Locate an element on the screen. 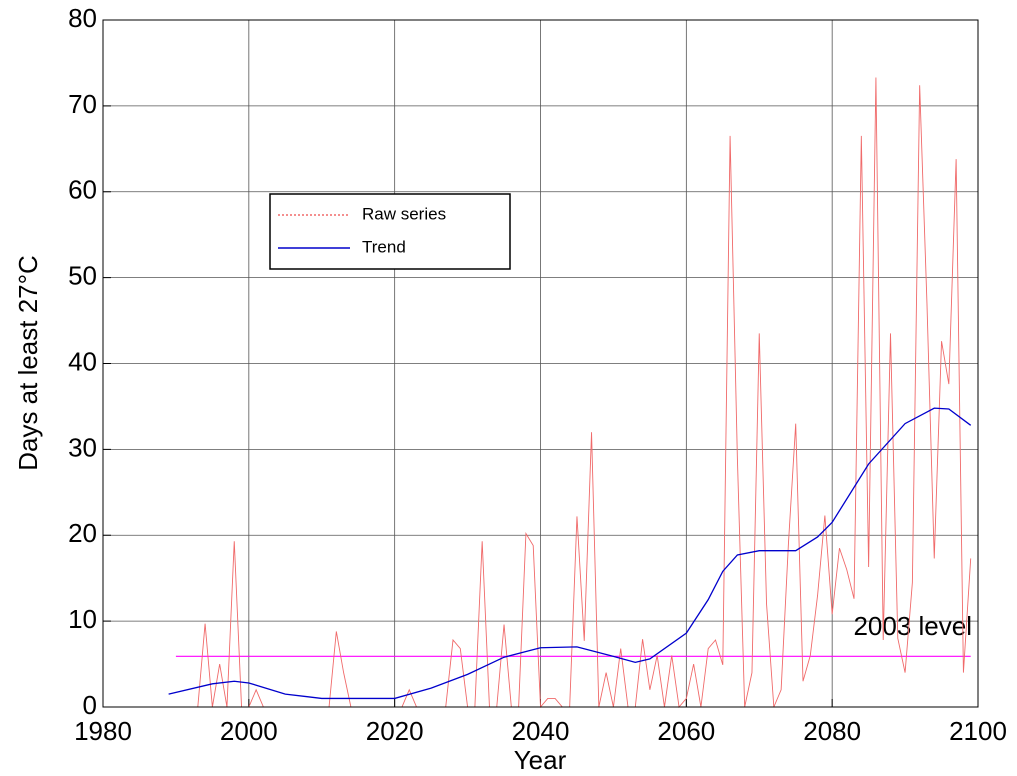  y-tick-label: 30 is located at coordinates (82, 447).